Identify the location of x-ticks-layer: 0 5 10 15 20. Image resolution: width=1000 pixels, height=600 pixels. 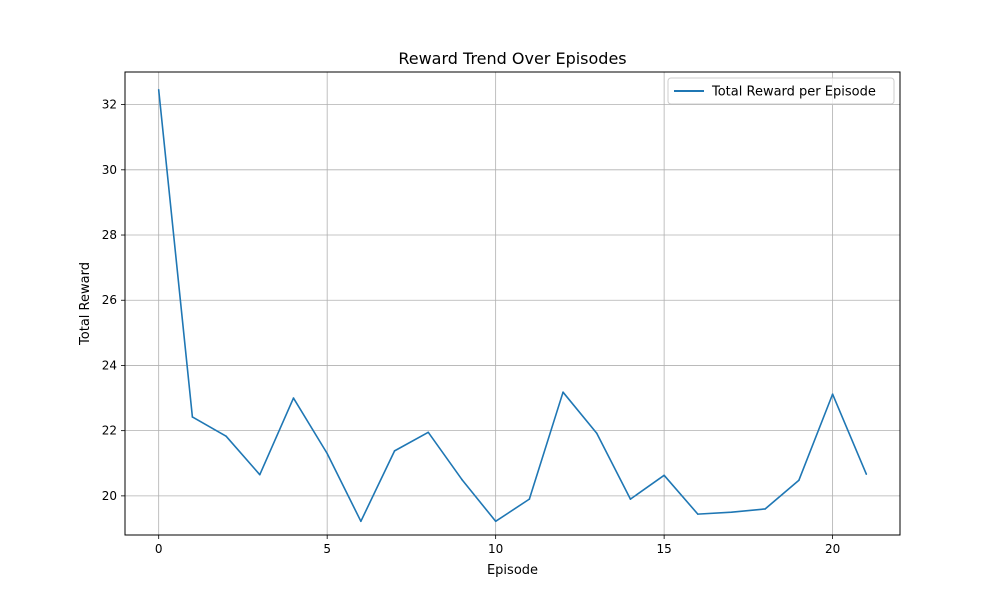
(497, 545).